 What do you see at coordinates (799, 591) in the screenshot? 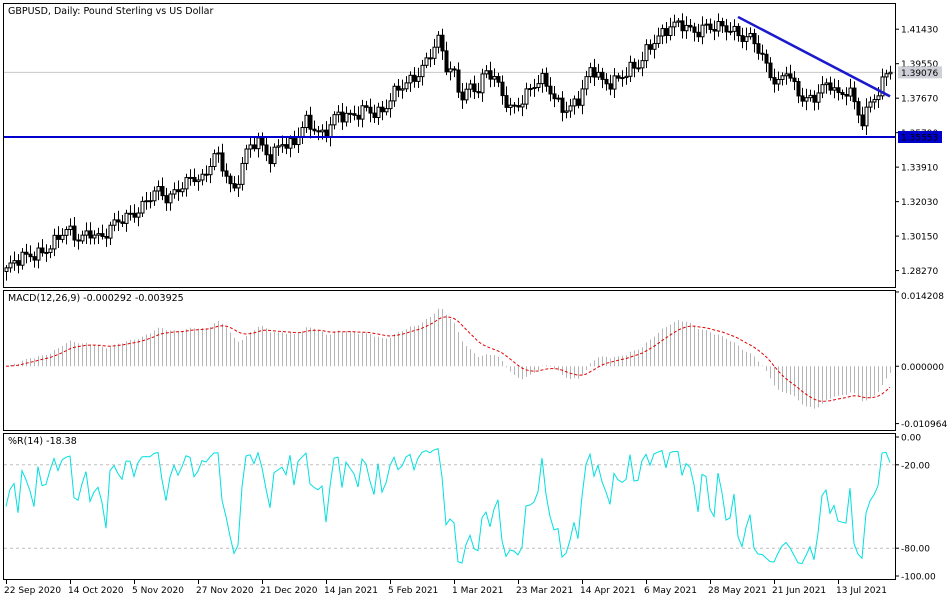
I see `date-axis-label: 21 Jun 2021` at bounding box center [799, 591].